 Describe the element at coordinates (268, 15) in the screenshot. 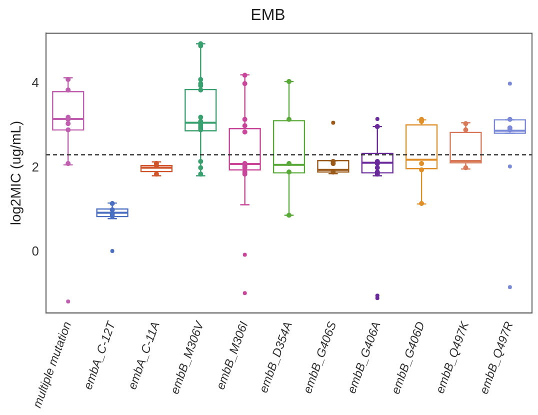

I see `chart-title: EMB` at that location.